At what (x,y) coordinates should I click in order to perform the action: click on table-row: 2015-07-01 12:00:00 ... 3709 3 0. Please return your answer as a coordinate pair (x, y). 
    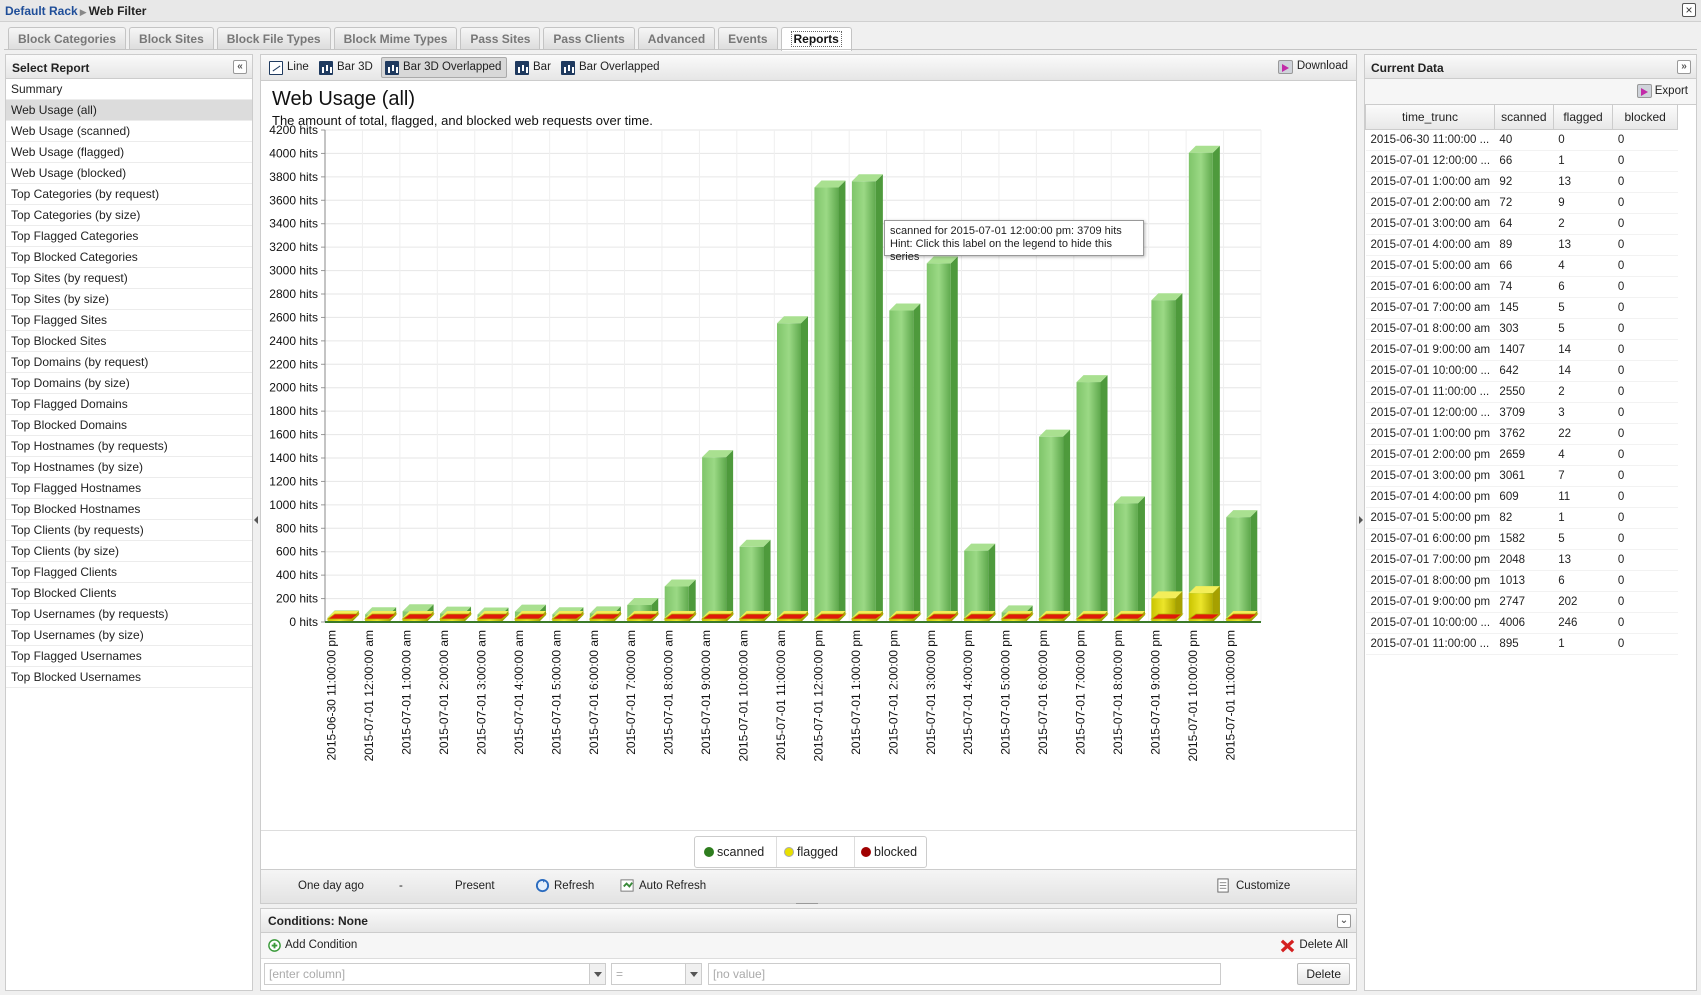
    Looking at the image, I should click on (1521, 413).